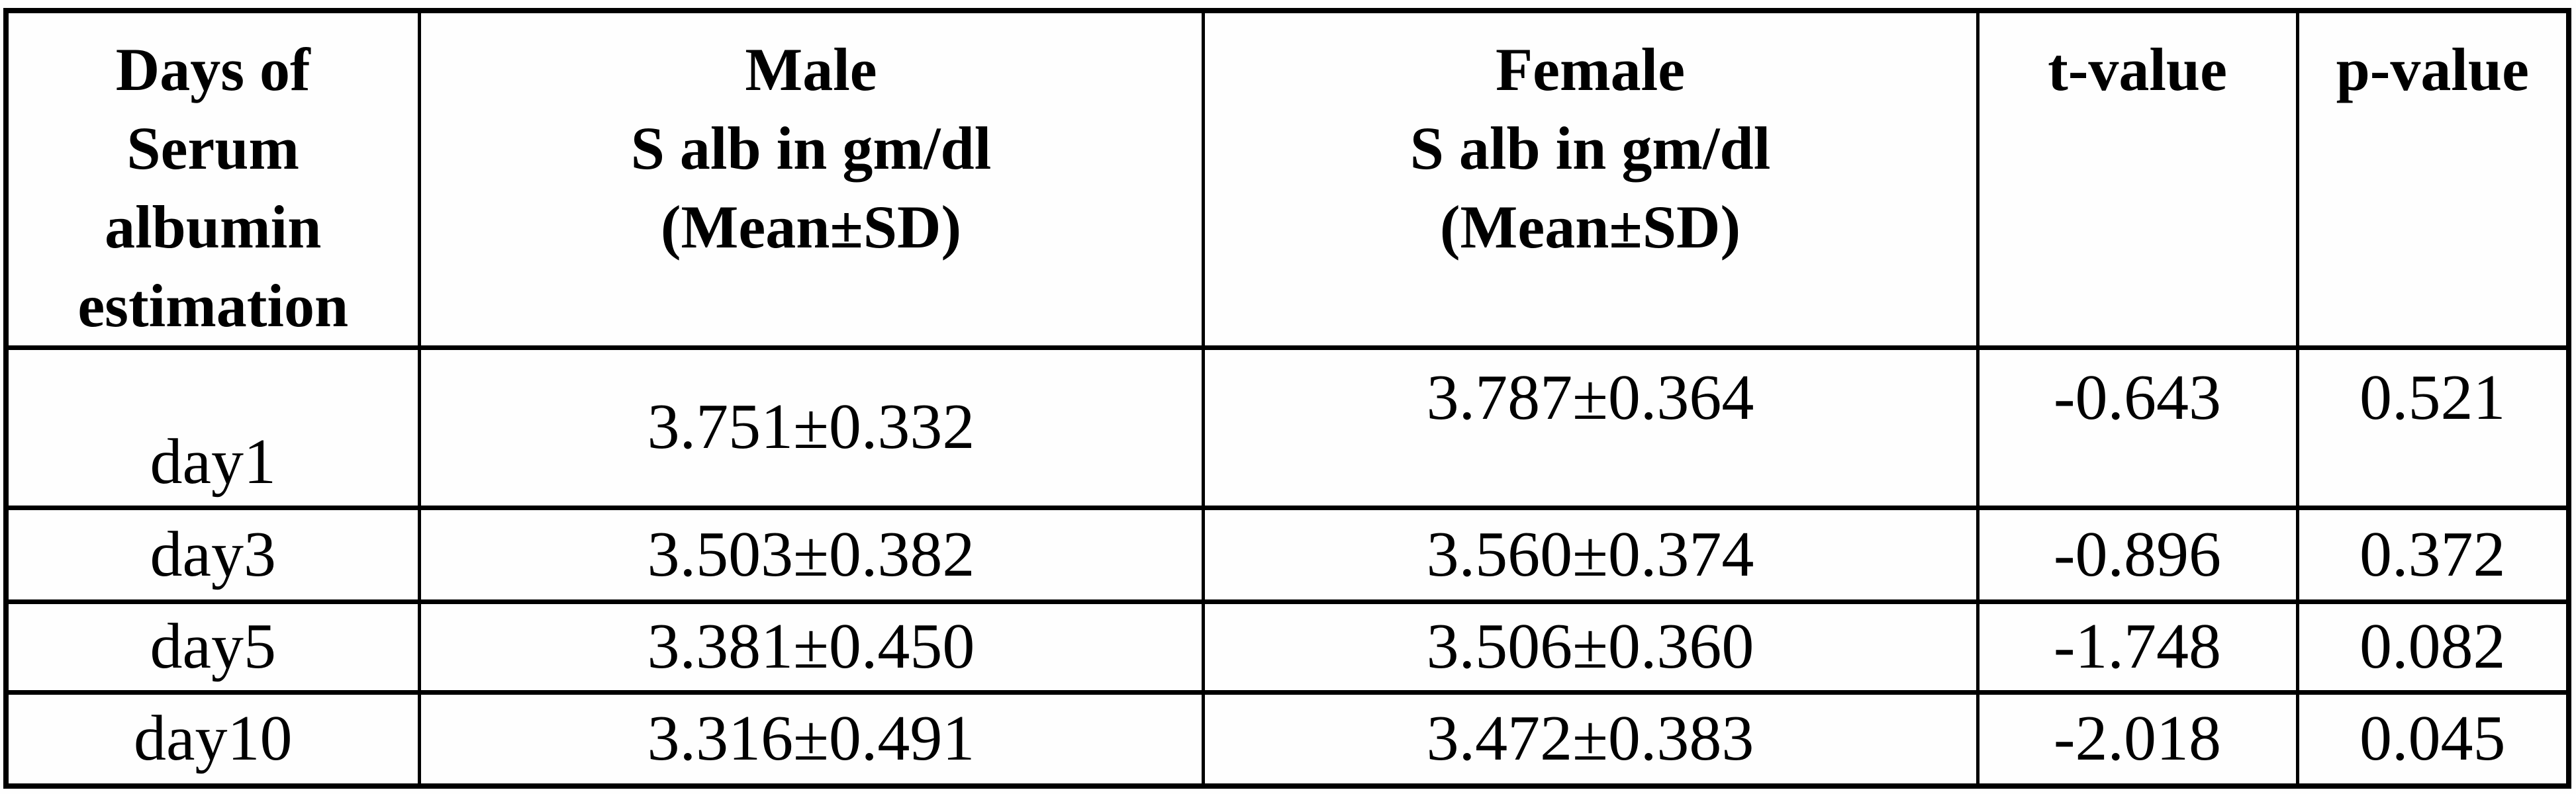  What do you see at coordinates (2433, 647) in the screenshot?
I see `cell-p-value: 0.082` at bounding box center [2433, 647].